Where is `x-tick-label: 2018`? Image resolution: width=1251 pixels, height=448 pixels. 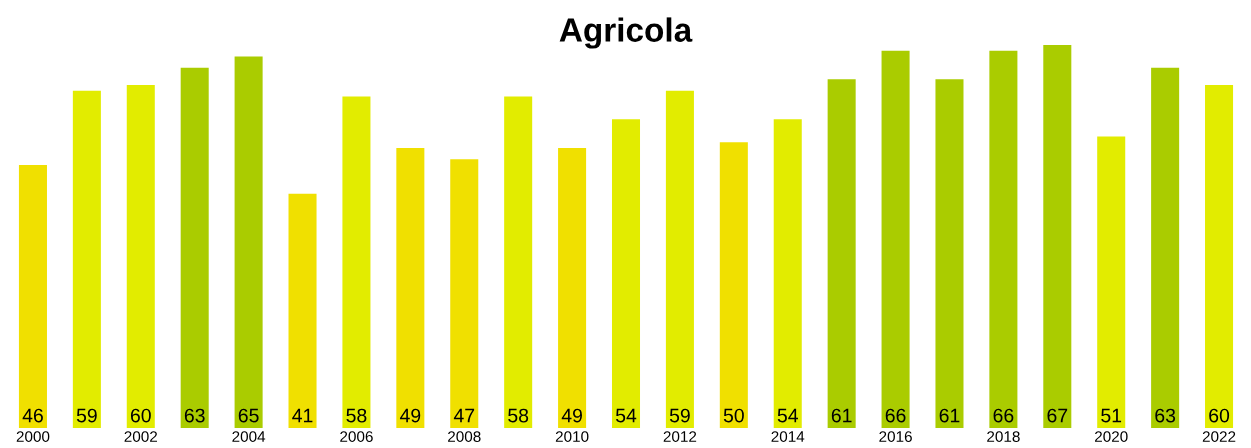 x-tick-label: 2018 is located at coordinates (1003, 436).